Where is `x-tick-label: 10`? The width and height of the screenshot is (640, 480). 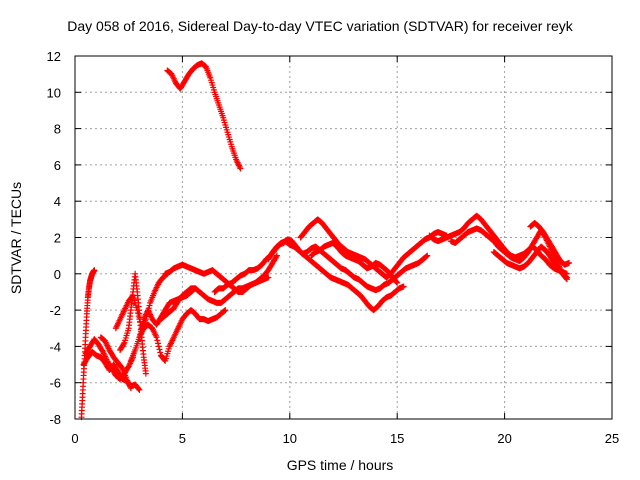 x-tick-label: 10 is located at coordinates (290, 438).